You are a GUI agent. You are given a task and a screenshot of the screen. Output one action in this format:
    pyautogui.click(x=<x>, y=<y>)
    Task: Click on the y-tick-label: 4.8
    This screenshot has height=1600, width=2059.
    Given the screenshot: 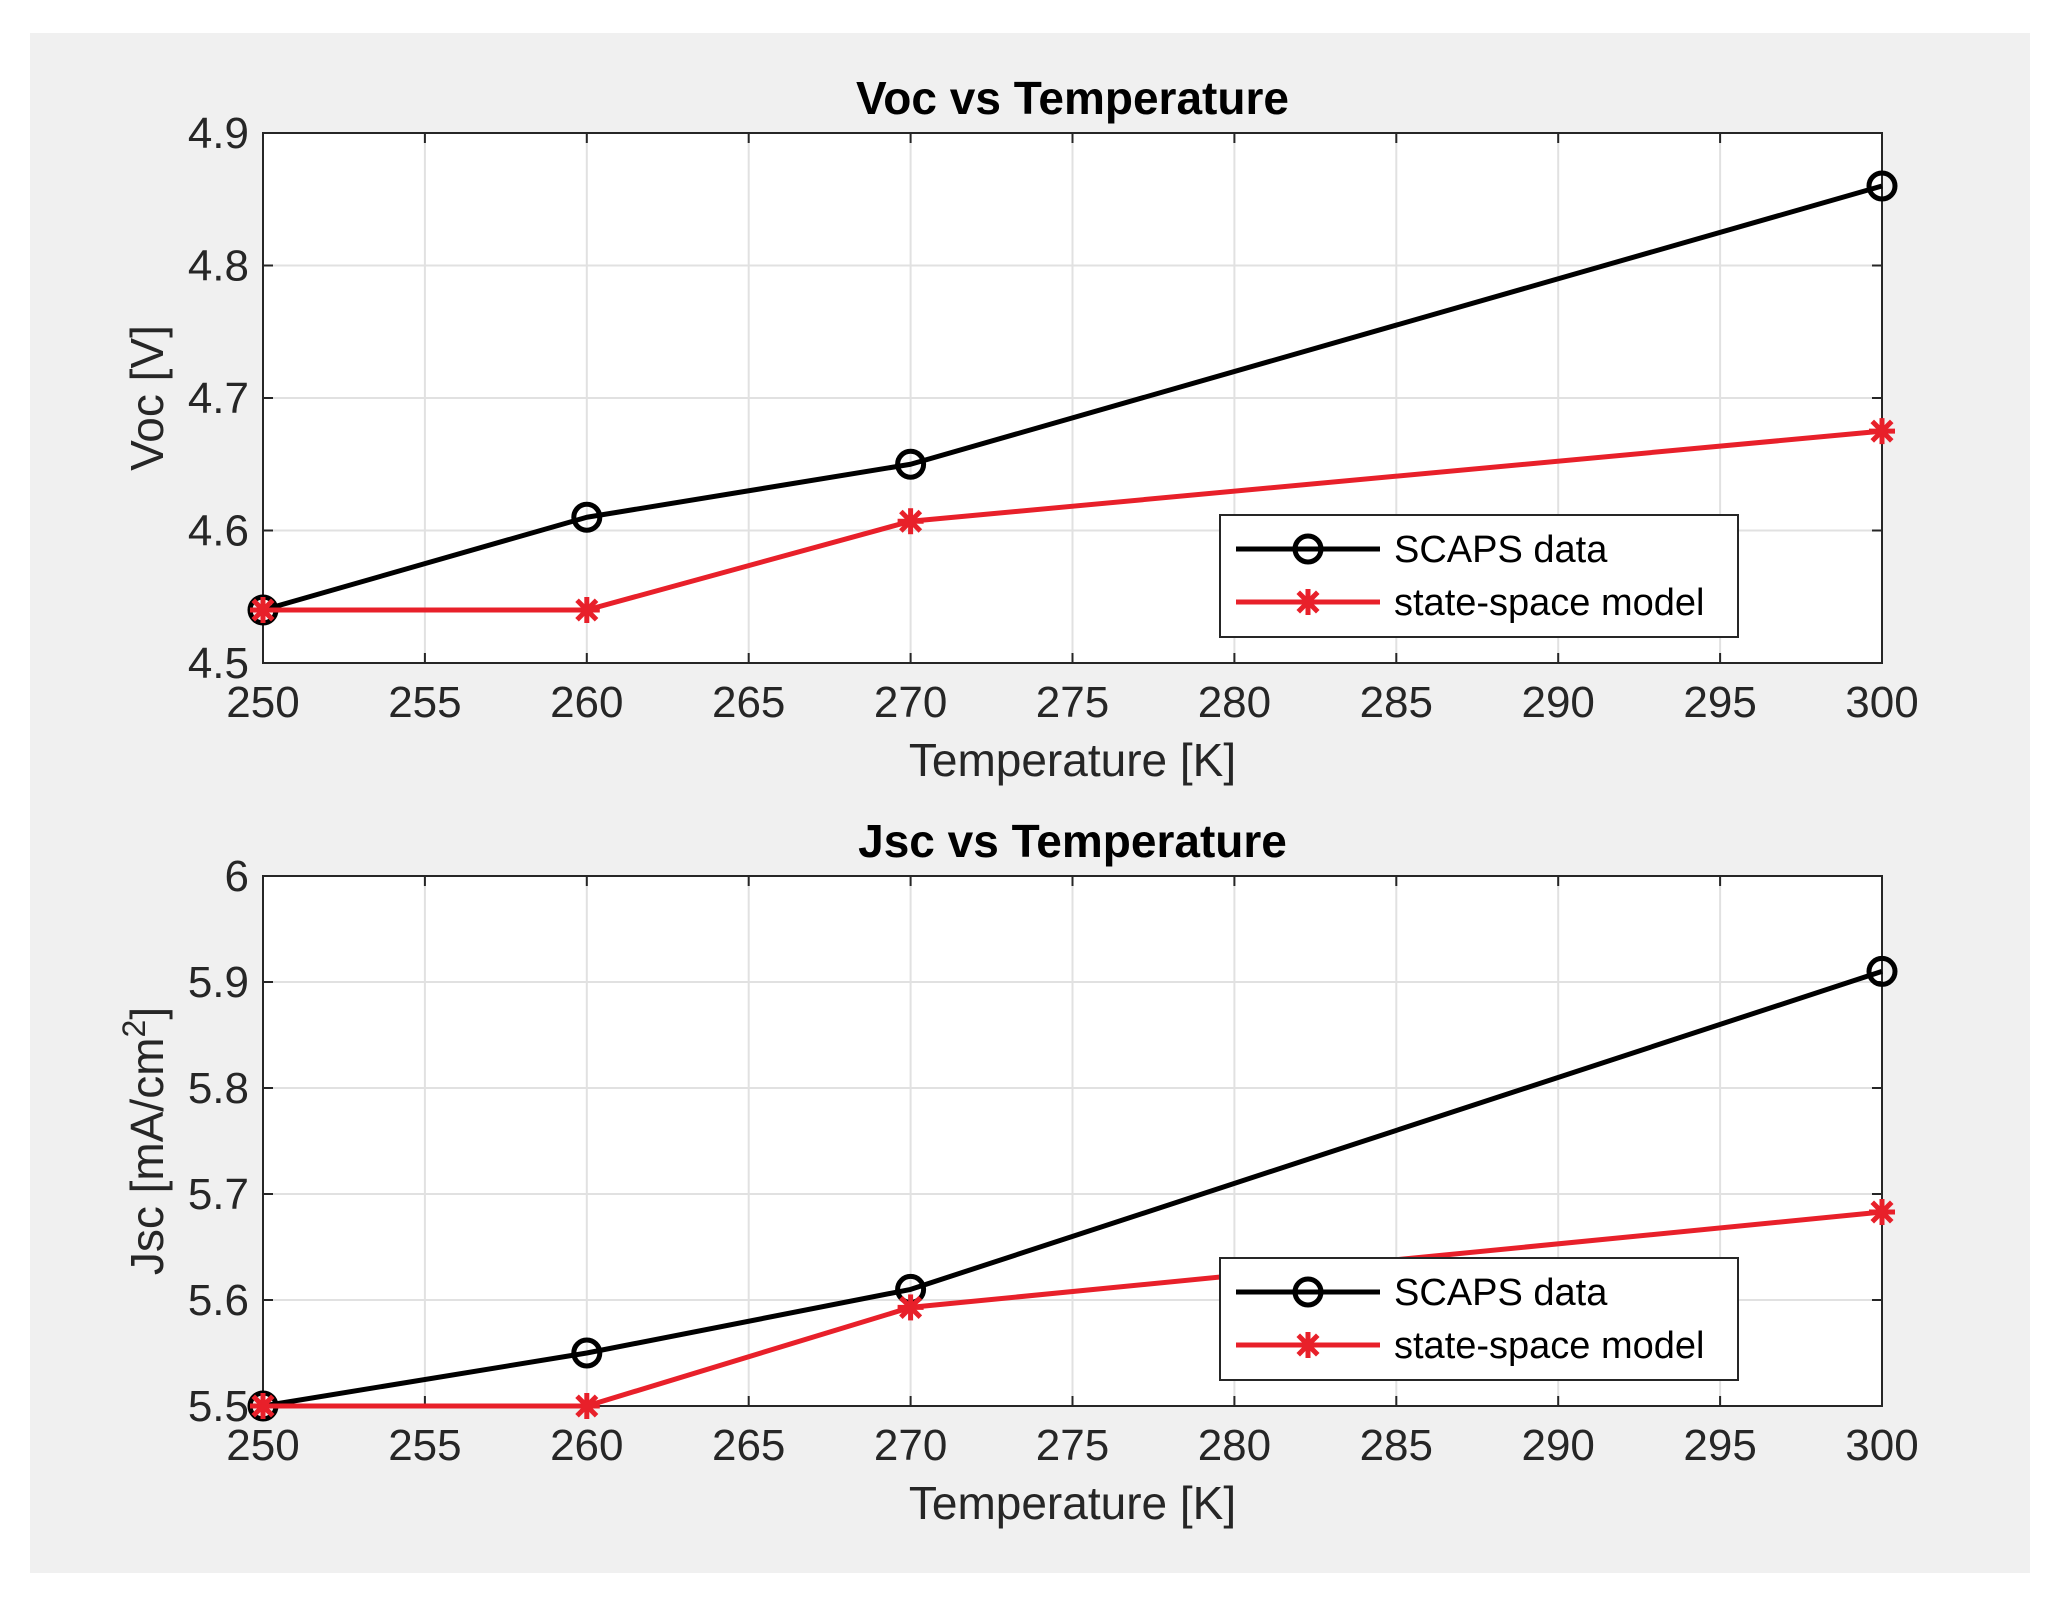 What is the action you would take?
    pyautogui.click(x=218, y=266)
    